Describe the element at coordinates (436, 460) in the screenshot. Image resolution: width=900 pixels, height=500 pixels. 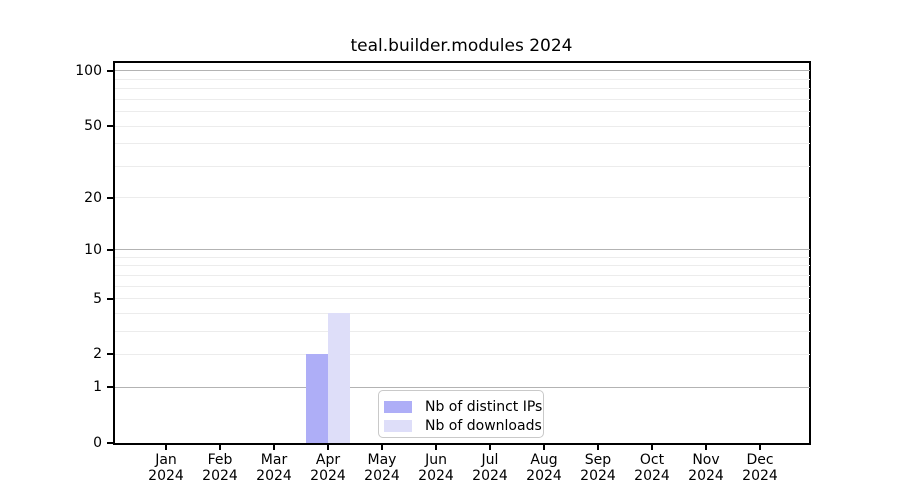
I see `x-tick-month: Jun` at that location.